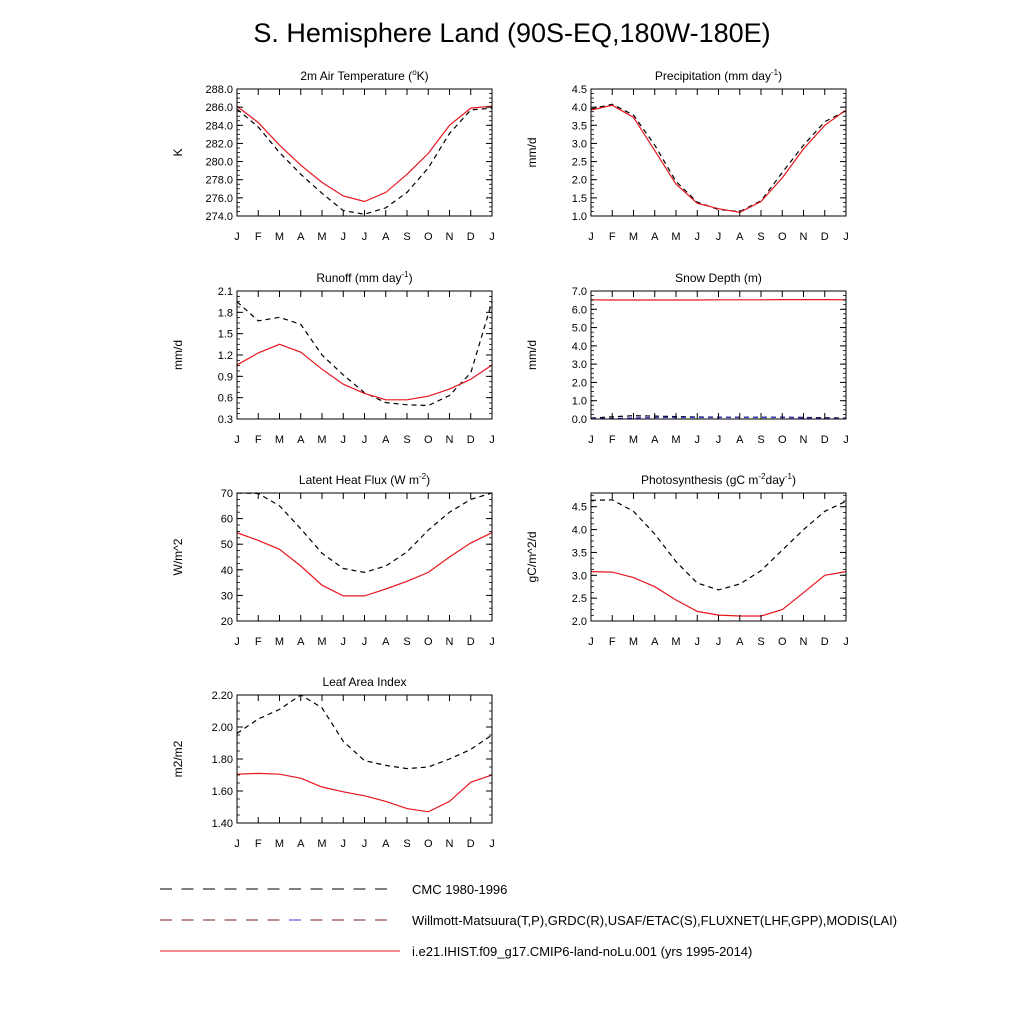 This screenshot has width=1024, height=1024. I want to click on x-tick-label: O, so click(428, 440).